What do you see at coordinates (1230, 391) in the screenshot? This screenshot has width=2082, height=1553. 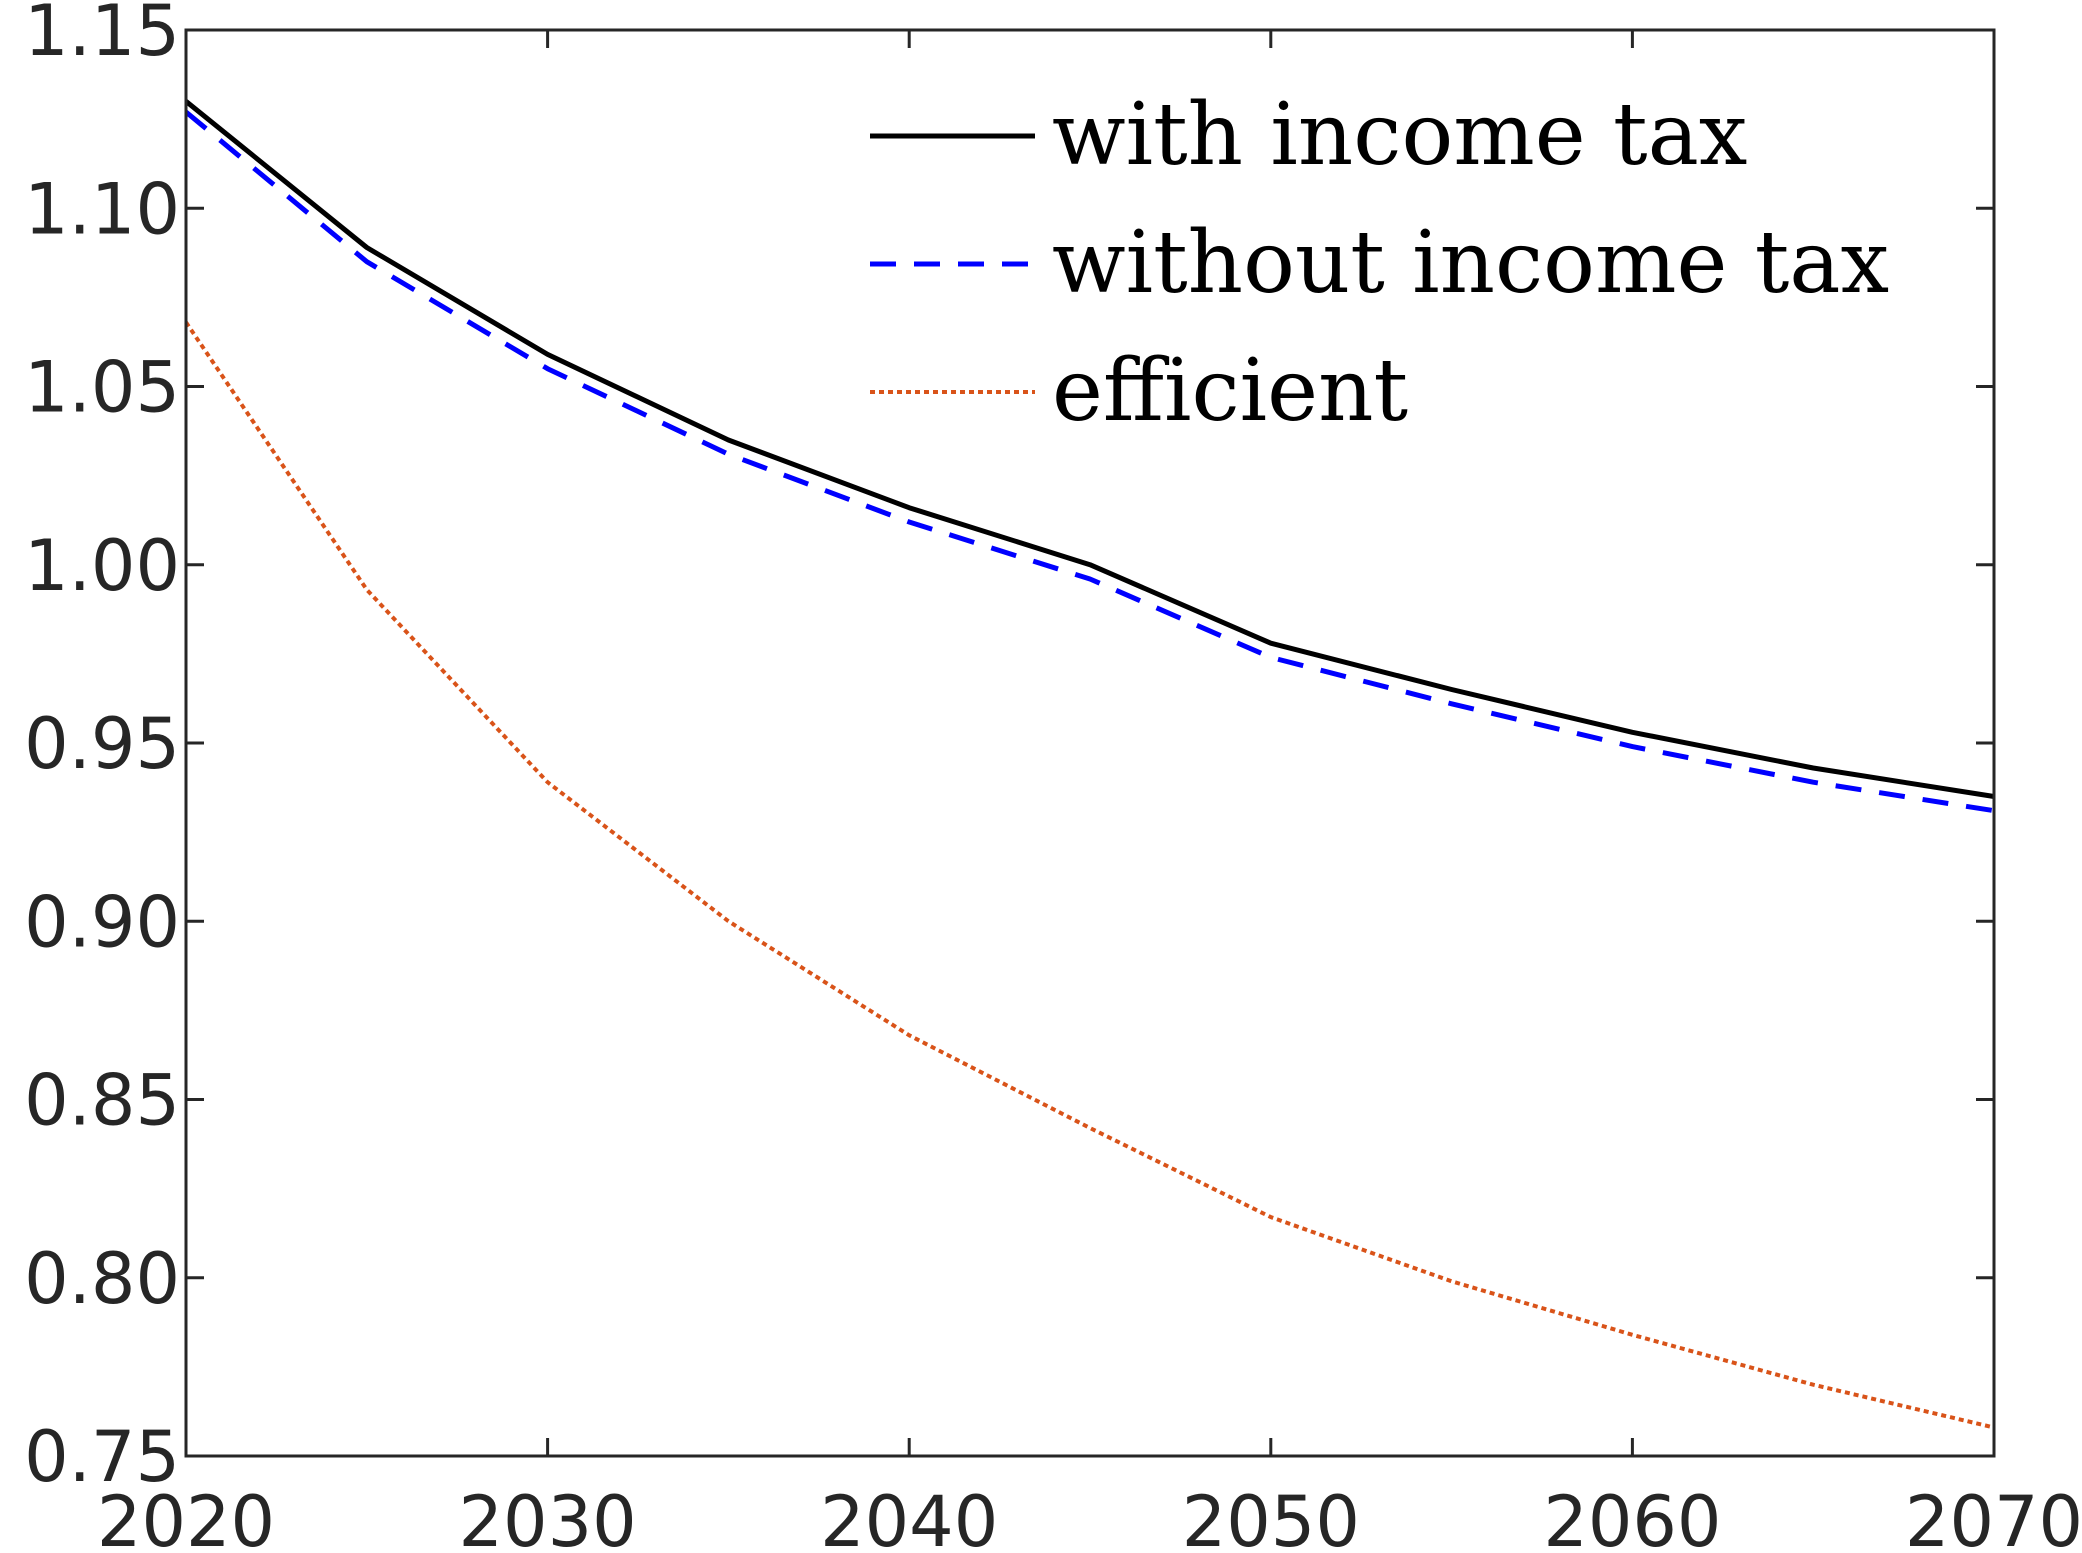 I see `legend-label: efficient` at bounding box center [1230, 391].